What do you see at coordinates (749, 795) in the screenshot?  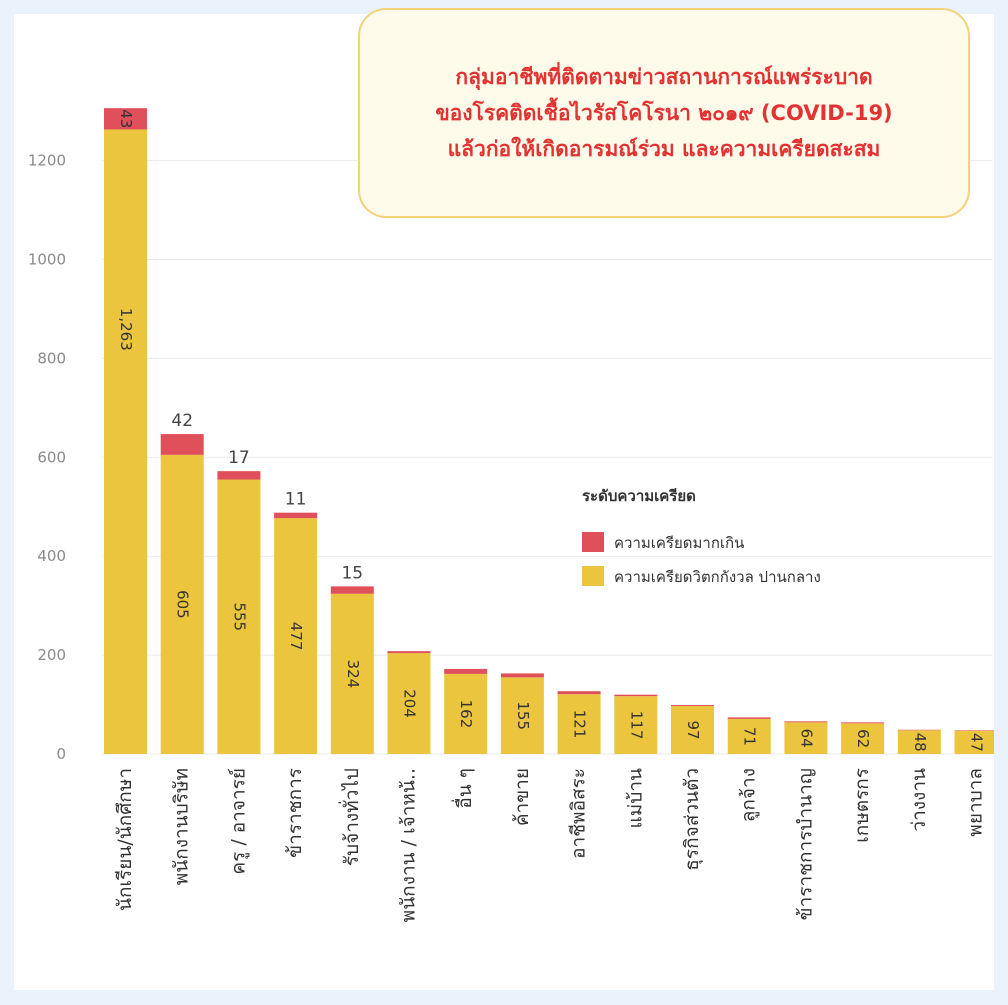 I see `category-label: ลูกจ้าง` at bounding box center [749, 795].